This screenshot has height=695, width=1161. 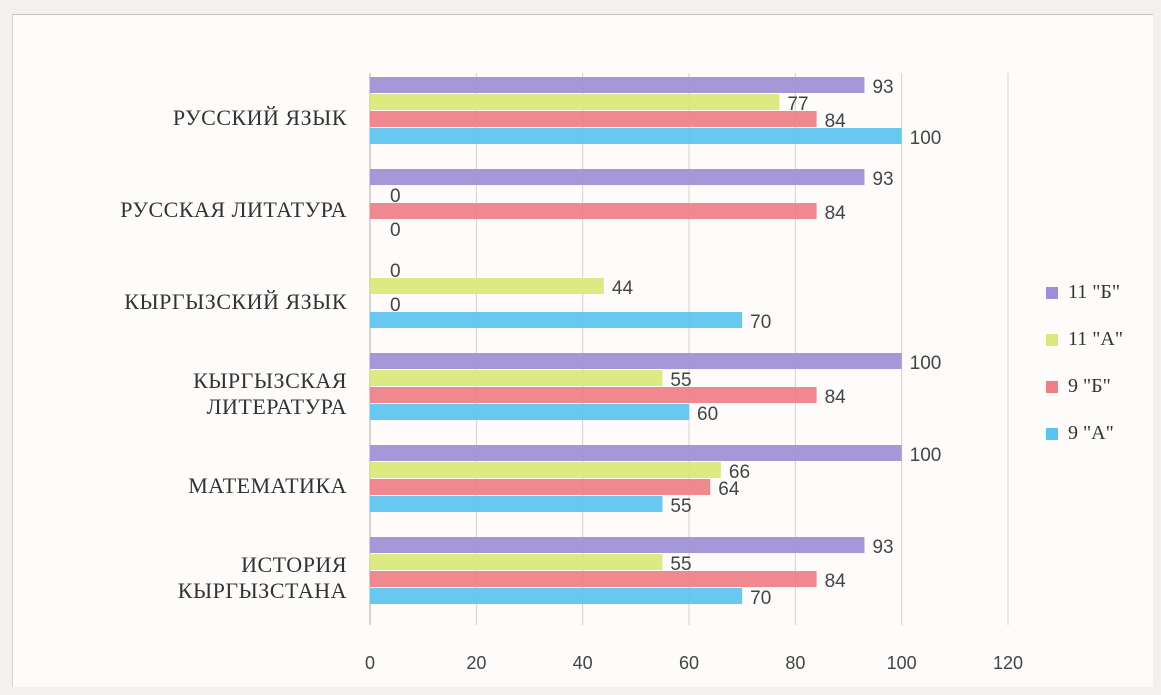 What do you see at coordinates (1094, 292) in the screenshot?
I see `legend-label: 11 "Б"` at bounding box center [1094, 292].